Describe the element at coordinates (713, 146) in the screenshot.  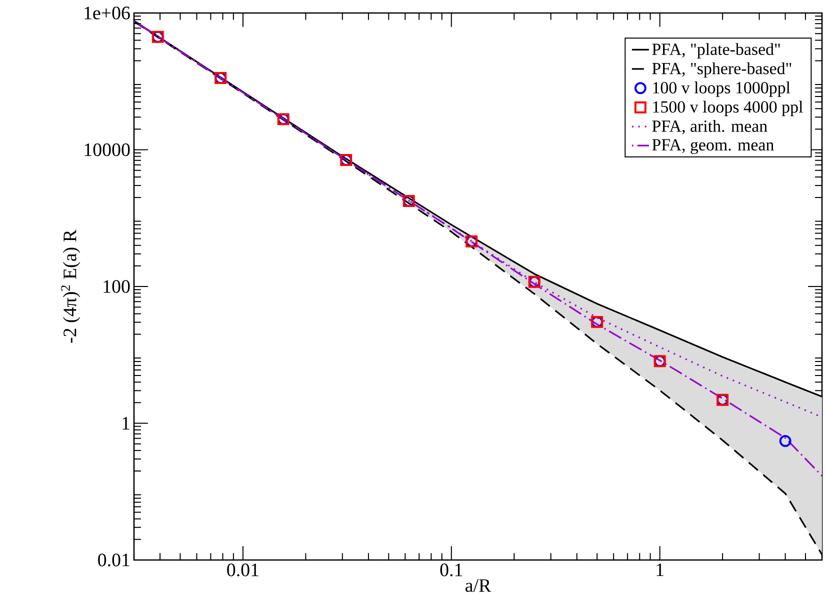
I see `legend-label: PFA, geom. mean` at that location.